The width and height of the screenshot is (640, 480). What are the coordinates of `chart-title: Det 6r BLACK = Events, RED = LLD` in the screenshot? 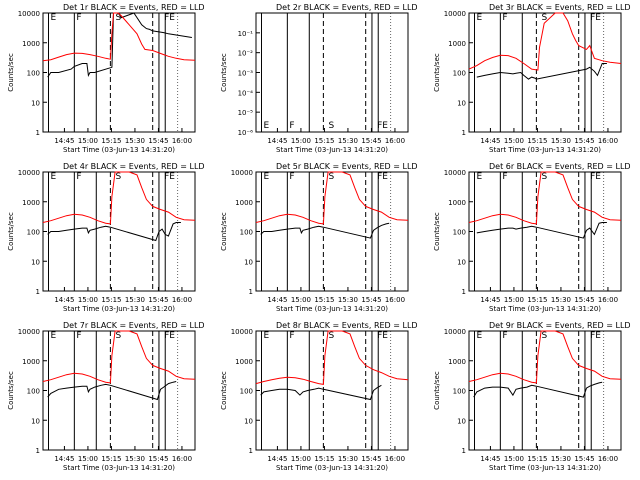 It's located at (560, 166).